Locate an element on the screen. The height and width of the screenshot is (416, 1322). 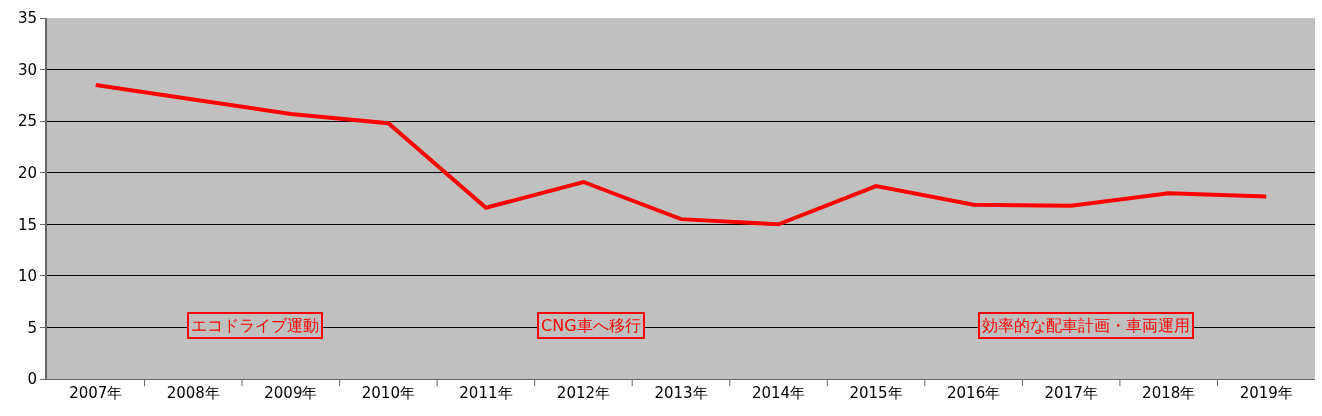
y-tick-label: 35 is located at coordinates (27, 18).